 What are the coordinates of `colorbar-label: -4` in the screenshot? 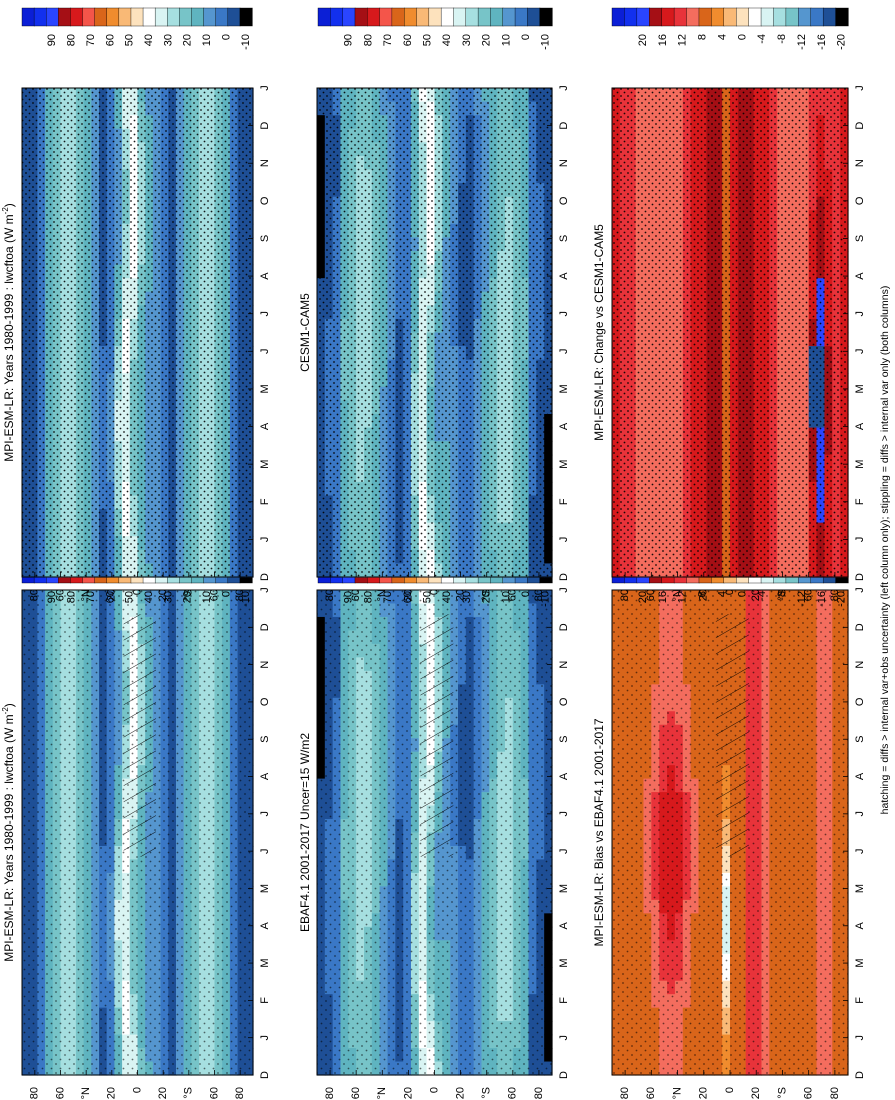 It's located at (762, 596).